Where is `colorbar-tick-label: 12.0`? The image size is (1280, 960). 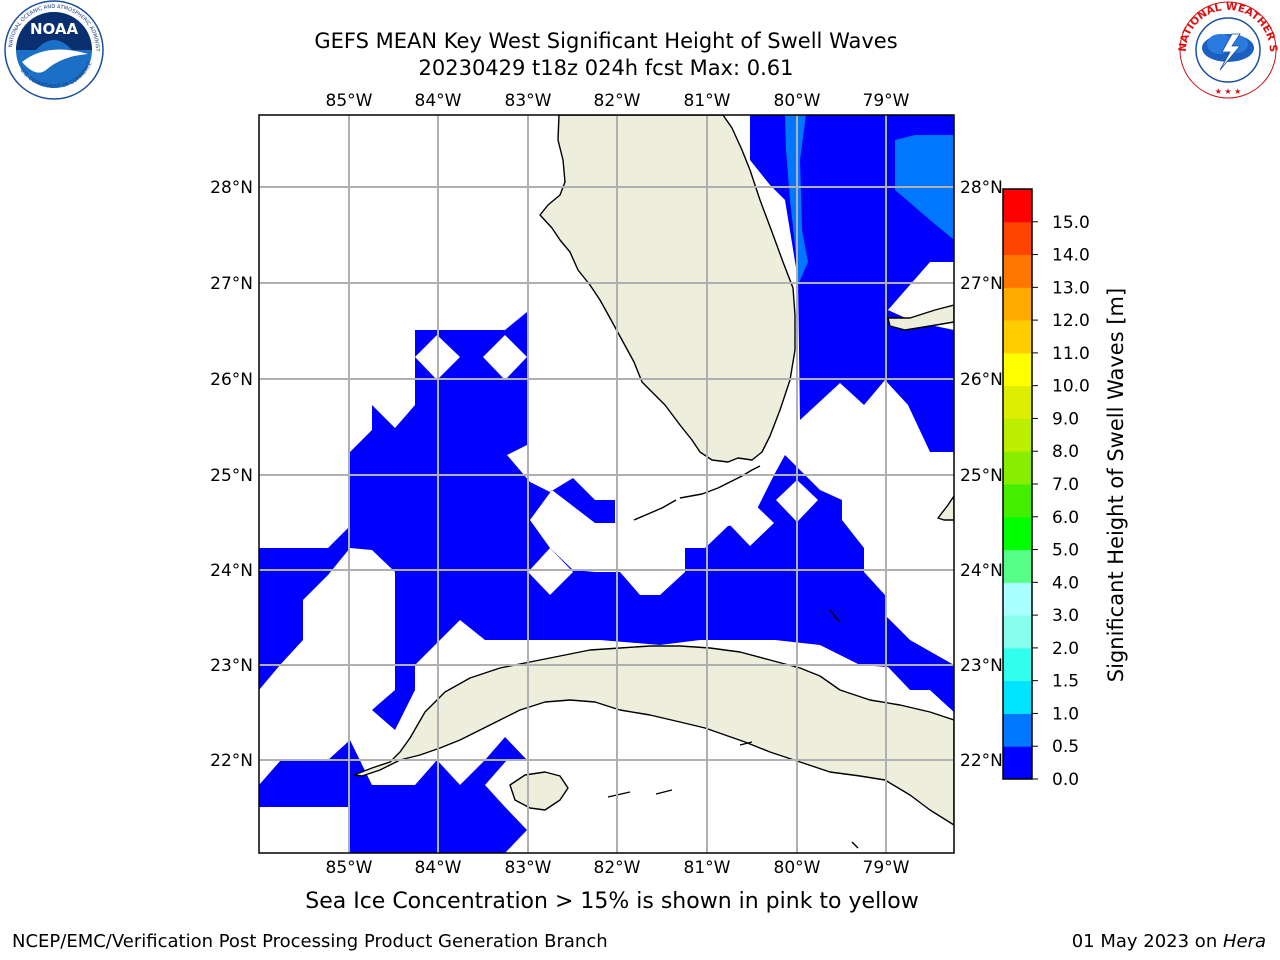 colorbar-tick-label: 12.0 is located at coordinates (1071, 321).